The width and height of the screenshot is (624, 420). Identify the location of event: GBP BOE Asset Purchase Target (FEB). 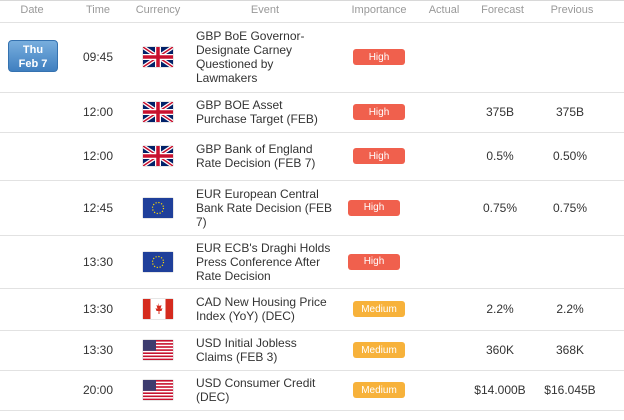
(257, 112).